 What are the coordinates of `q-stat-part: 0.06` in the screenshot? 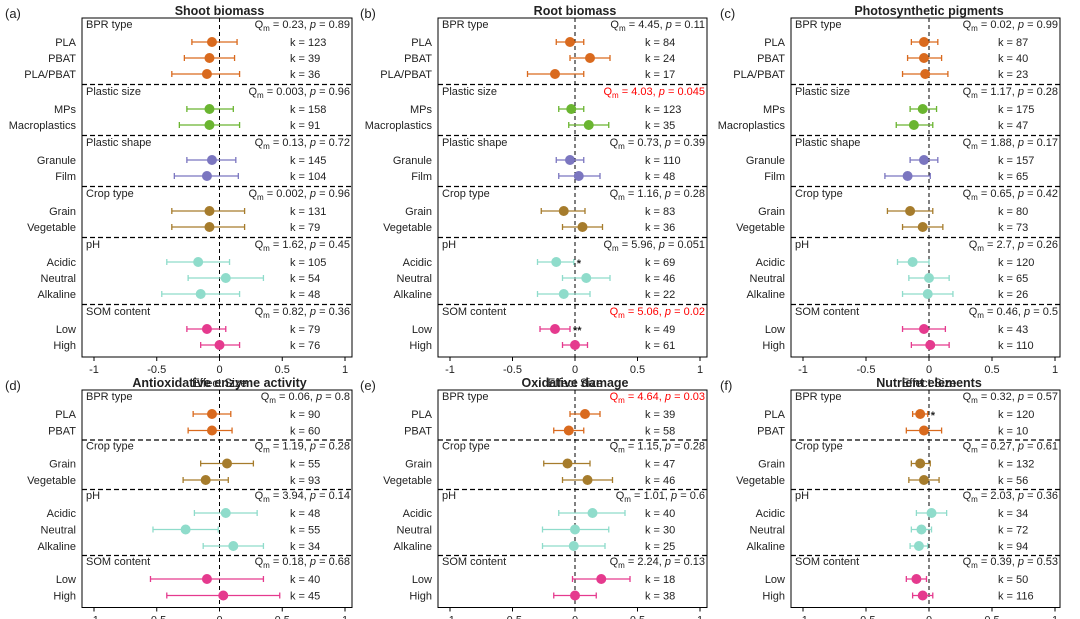 It's located at (298, 397).